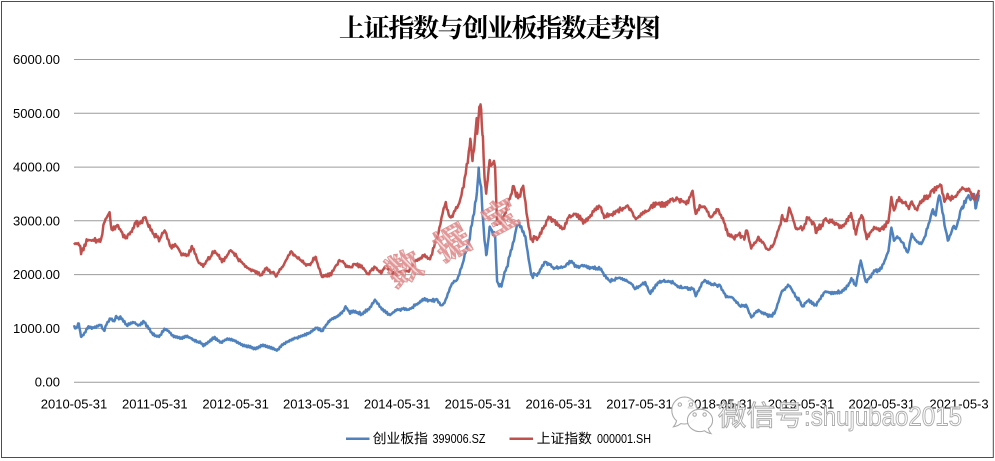 The image size is (995, 461). What do you see at coordinates (36, 328) in the screenshot?
I see `svg-text: 1000.00` at bounding box center [36, 328].